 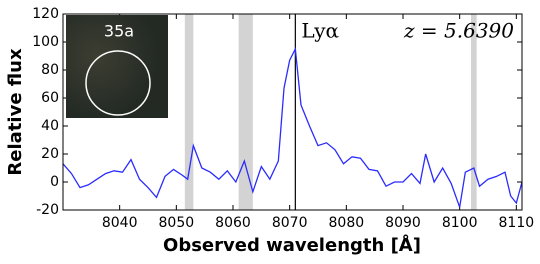 I want to click on y-tick-label: 80, so click(x=50, y=70).